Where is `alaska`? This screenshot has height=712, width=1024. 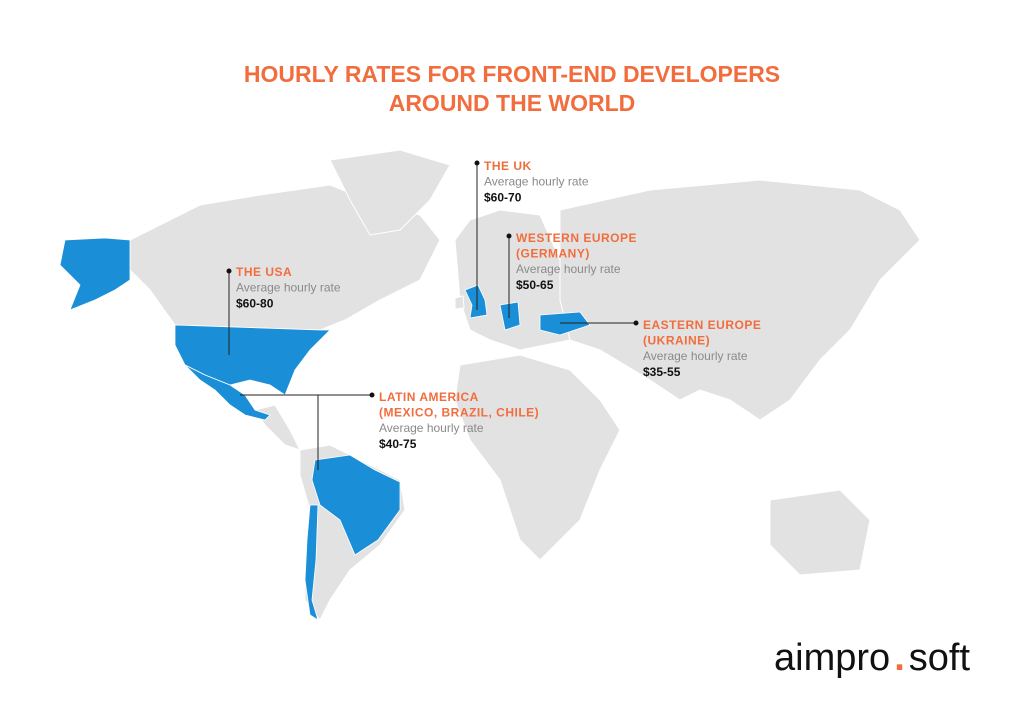 alaska is located at coordinates (95, 274).